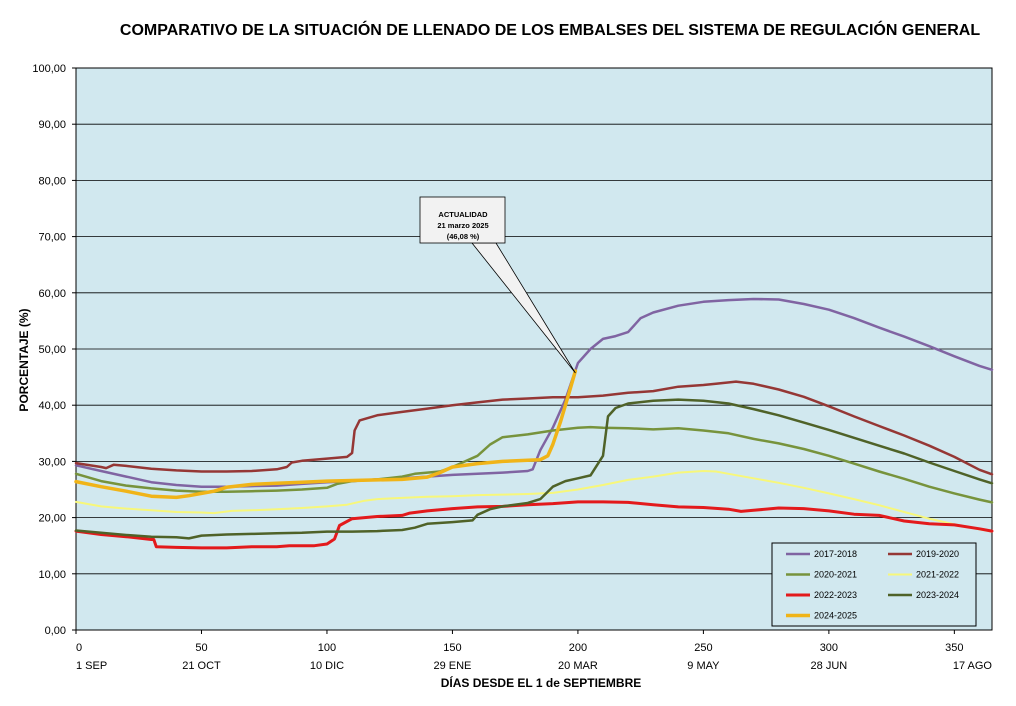 This screenshot has width=1016, height=706. Describe the element at coordinates (452, 666) in the screenshot. I see `x-date-label: 29 ENE` at that location.